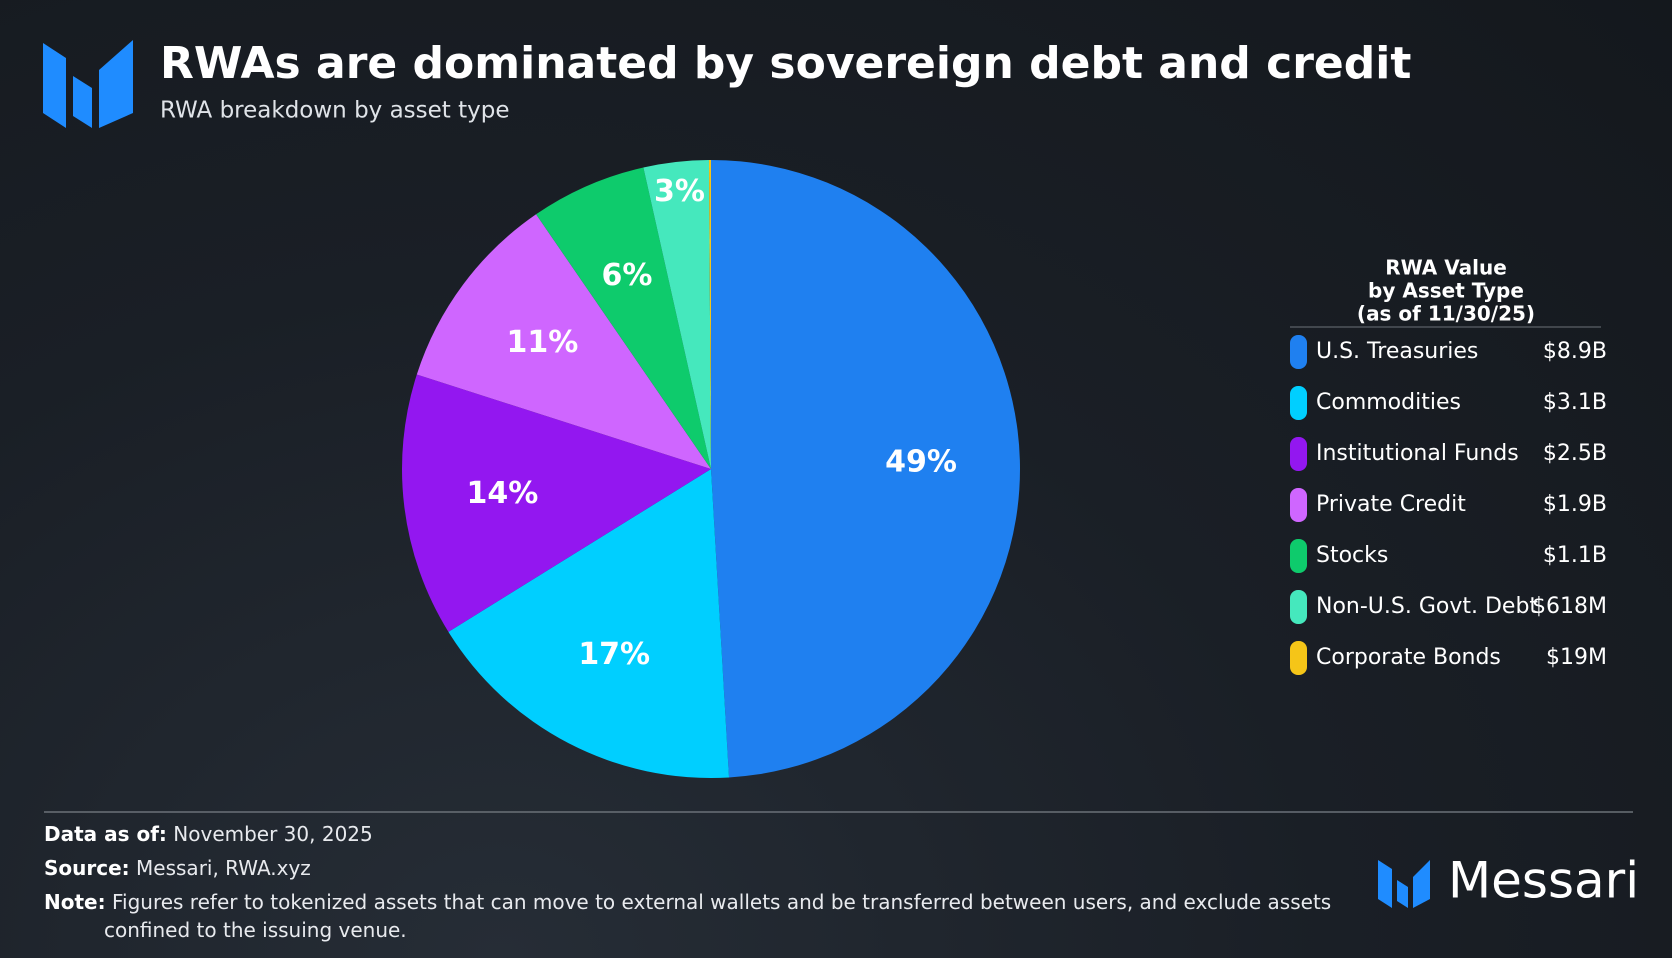 The image size is (1672, 958). I want to click on legend-label: Institutional Funds, so click(1417, 453).